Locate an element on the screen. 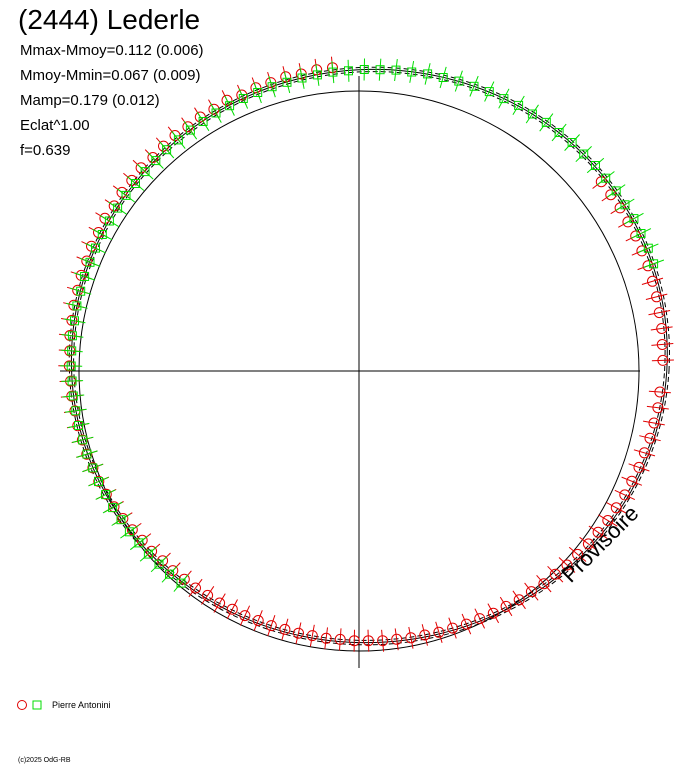 The image size is (688, 768). stat-f: f=0.639 is located at coordinates (45, 150).